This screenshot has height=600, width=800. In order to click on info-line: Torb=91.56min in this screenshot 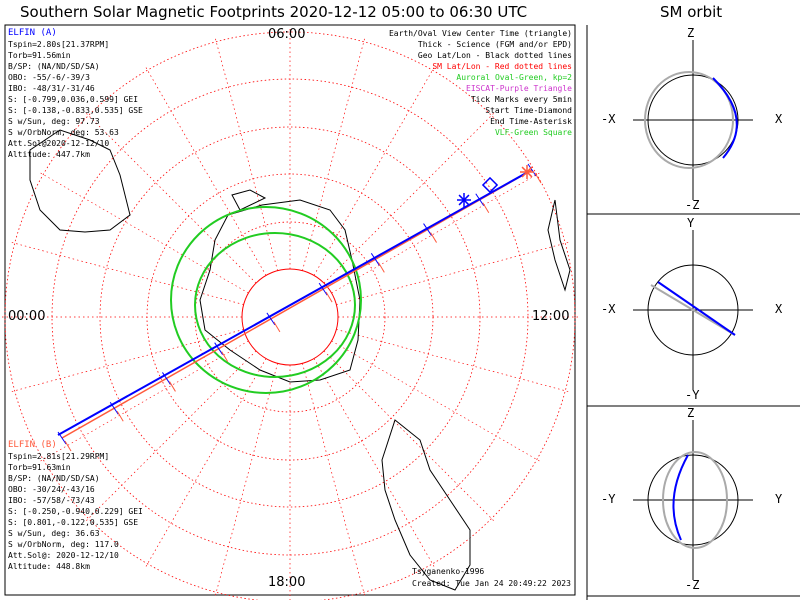, I will do `click(39, 55)`.